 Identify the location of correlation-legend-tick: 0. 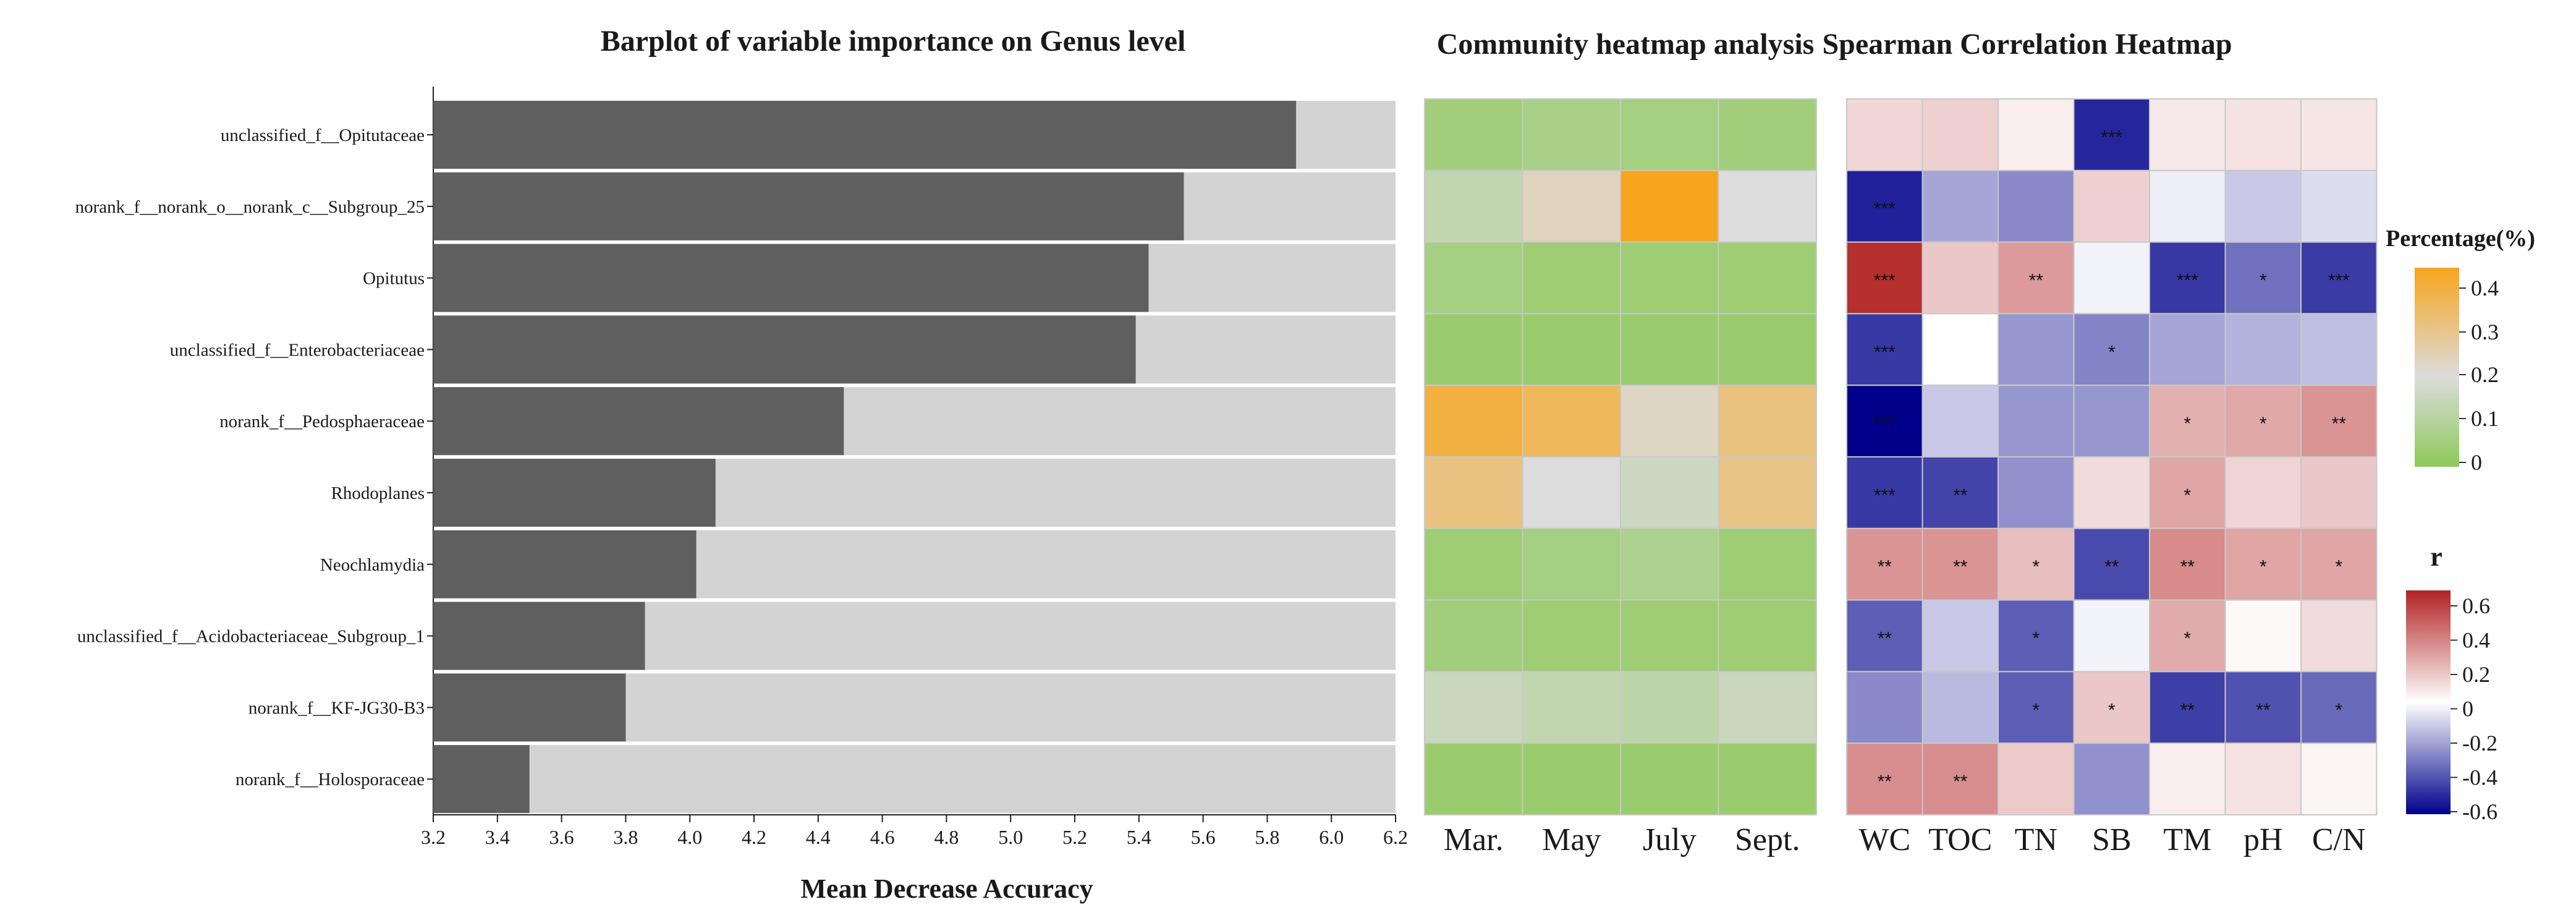
(2467, 709).